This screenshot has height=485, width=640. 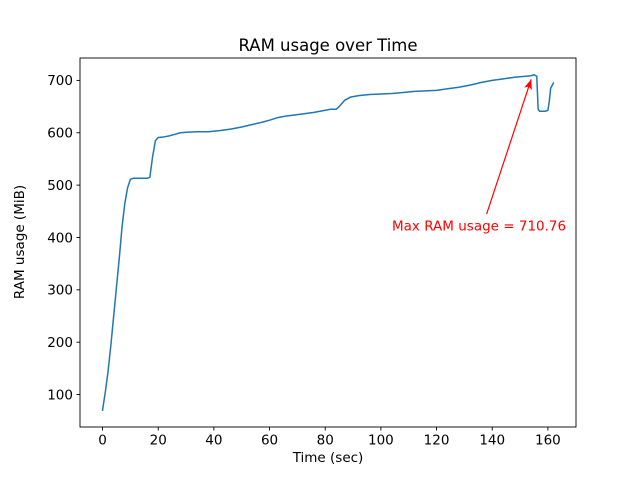 I want to click on x-tick-label: 140, so click(x=492, y=441).